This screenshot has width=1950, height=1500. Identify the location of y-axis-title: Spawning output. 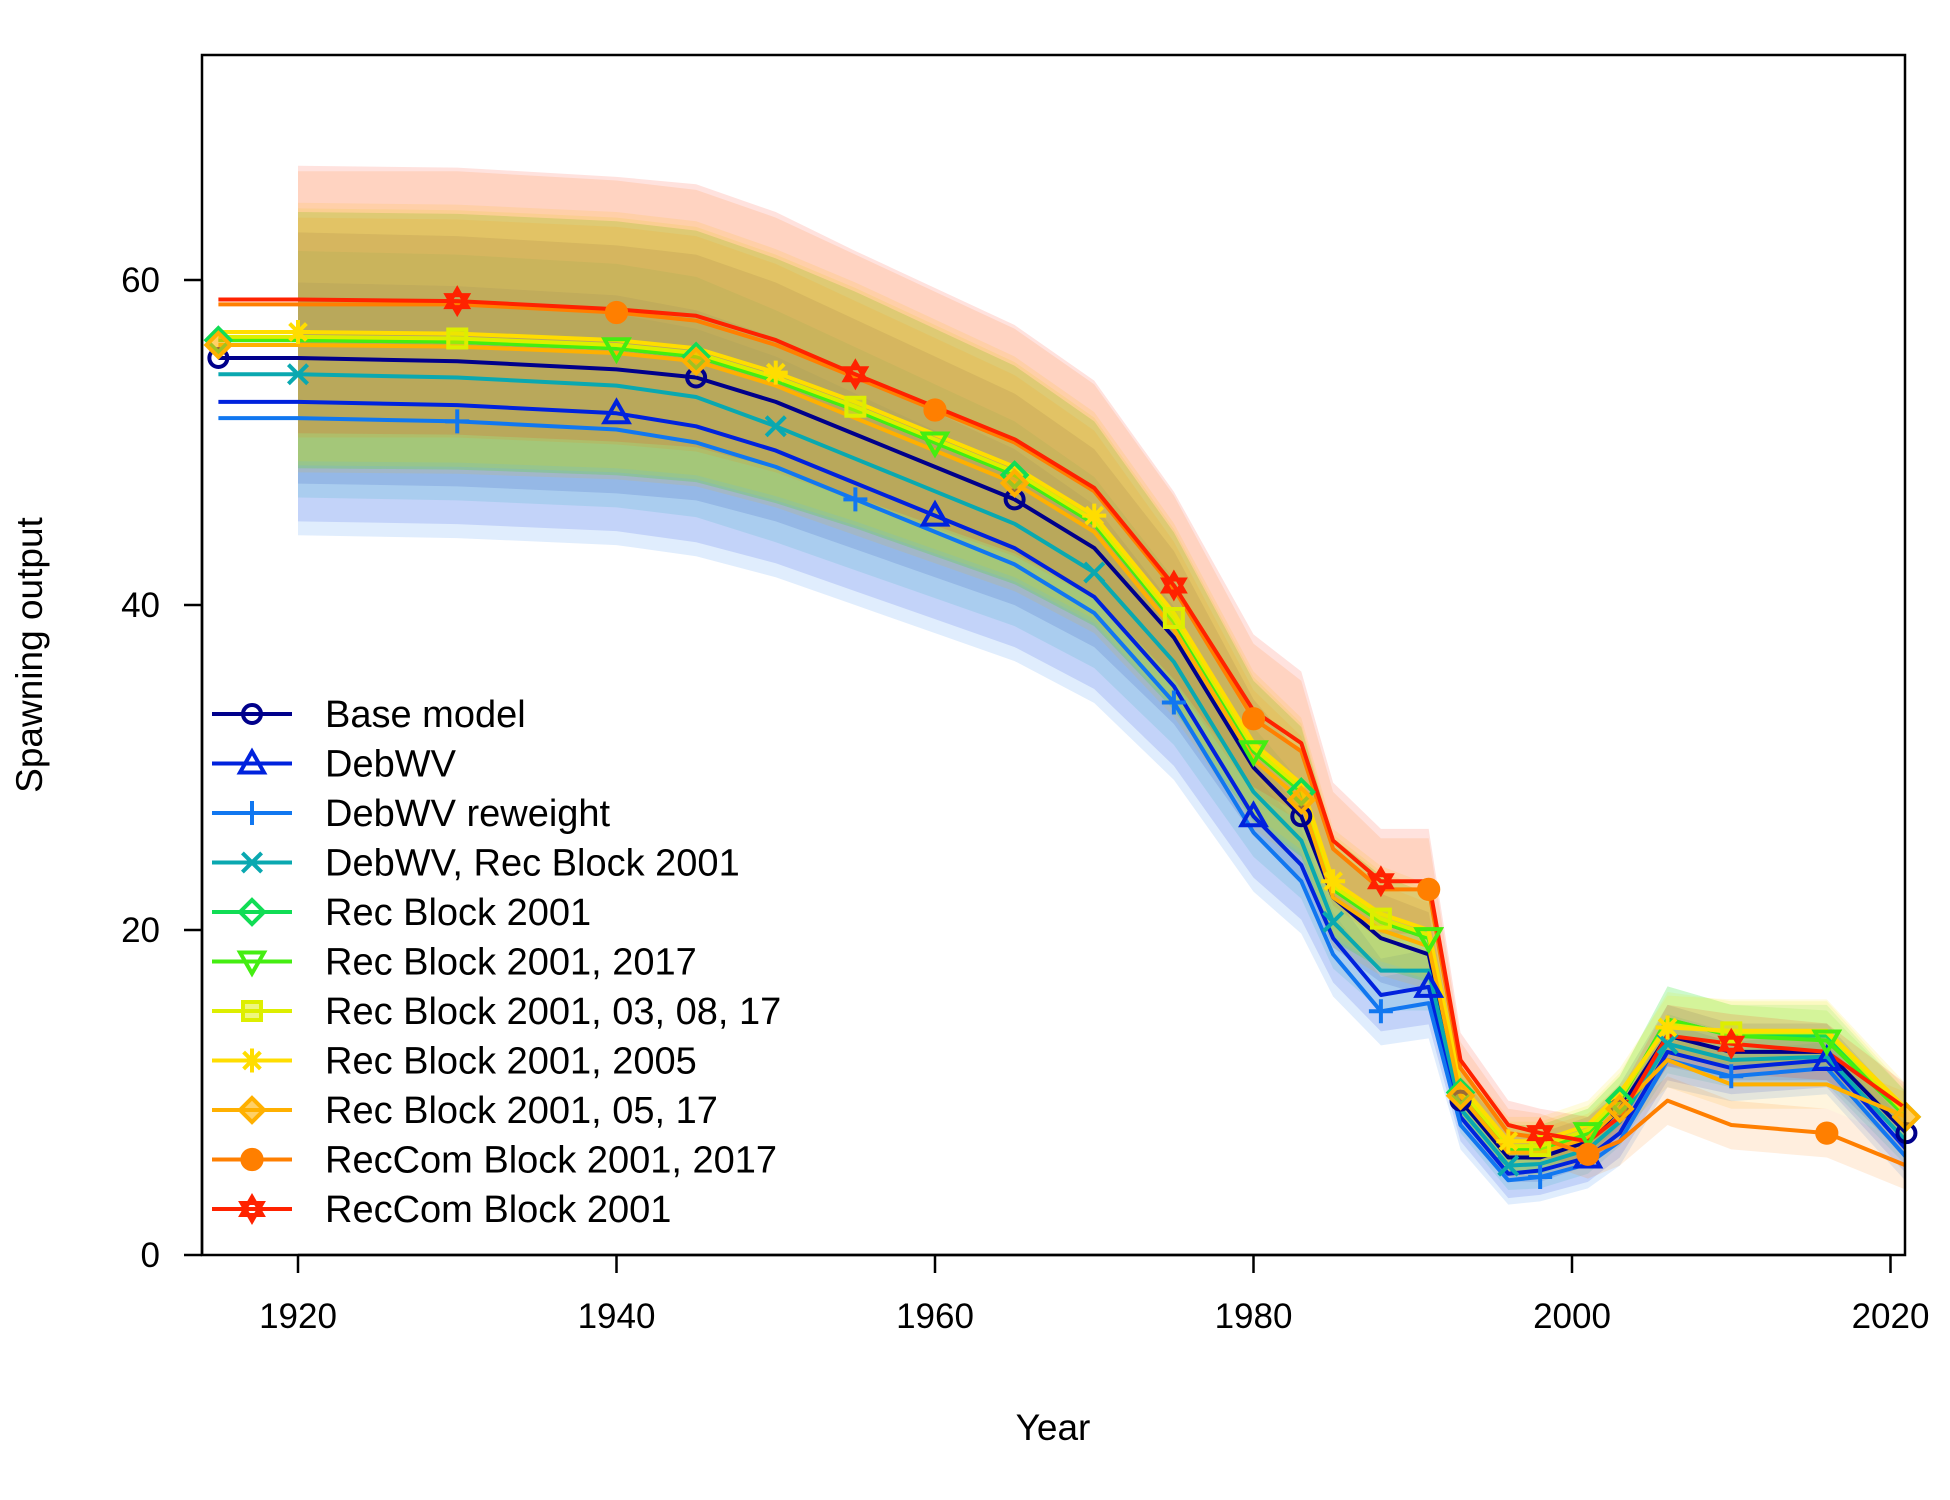
(29, 654).